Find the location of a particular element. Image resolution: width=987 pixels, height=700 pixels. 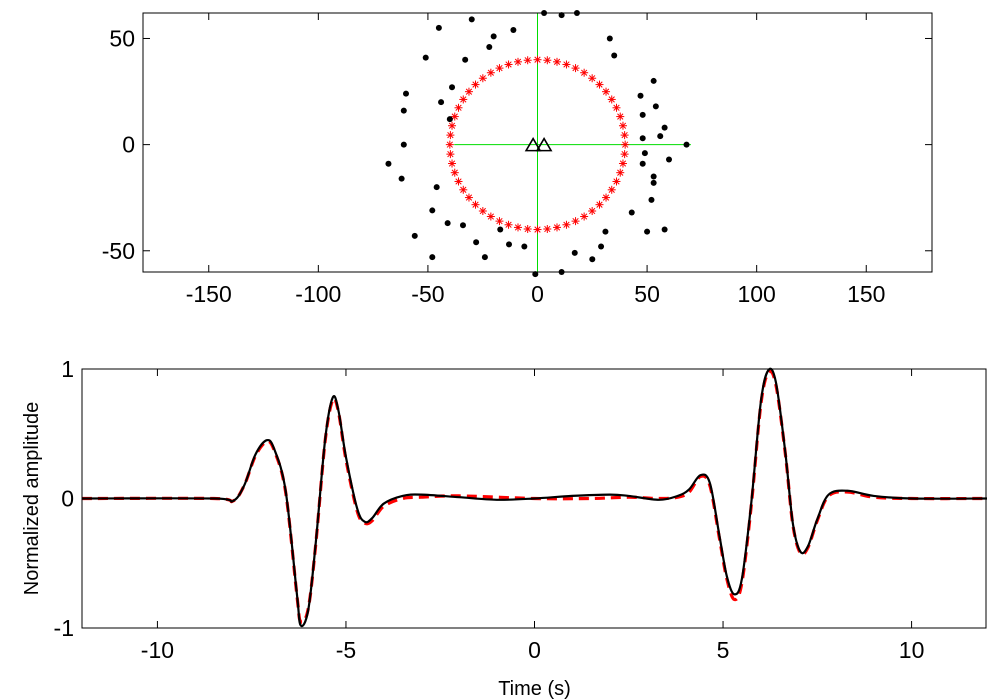

x-axis-title: Time (s) is located at coordinates (534, 689).